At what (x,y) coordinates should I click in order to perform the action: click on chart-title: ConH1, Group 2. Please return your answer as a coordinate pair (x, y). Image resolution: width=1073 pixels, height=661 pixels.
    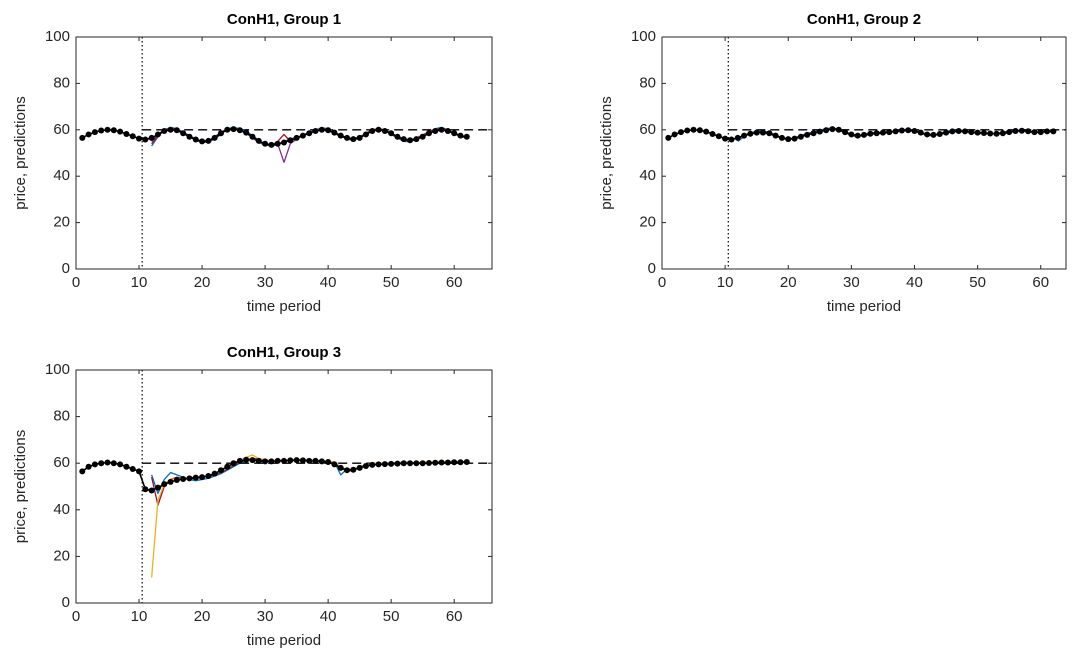
    Looking at the image, I should click on (864, 19).